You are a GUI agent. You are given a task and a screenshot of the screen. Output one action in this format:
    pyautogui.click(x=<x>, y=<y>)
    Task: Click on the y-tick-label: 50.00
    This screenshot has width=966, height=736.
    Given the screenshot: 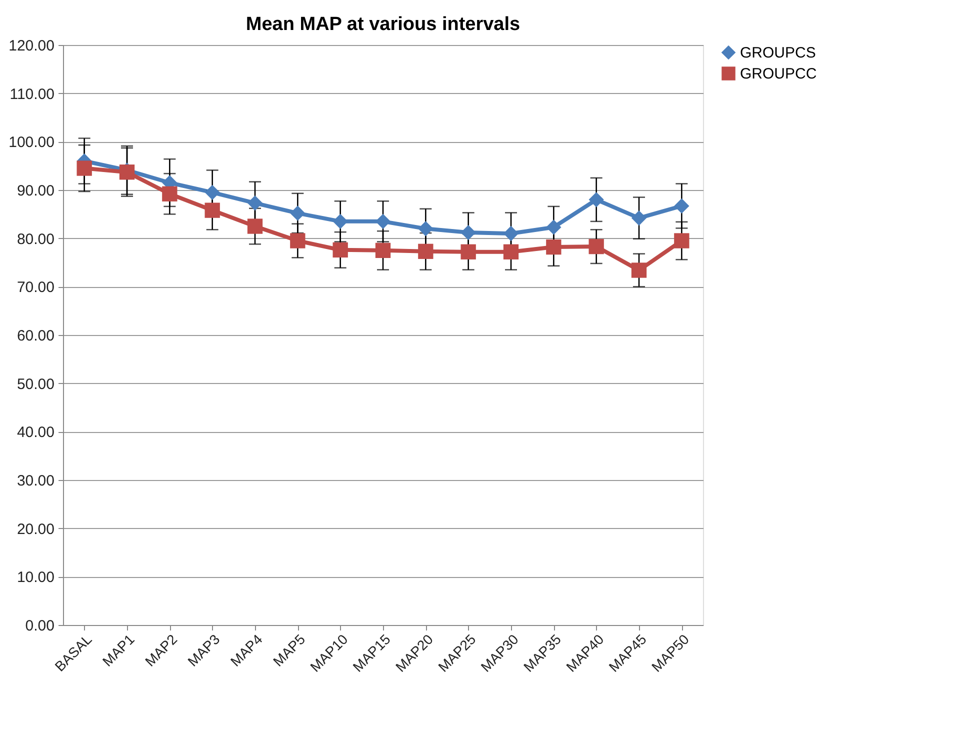 What is the action you would take?
    pyautogui.click(x=35, y=384)
    